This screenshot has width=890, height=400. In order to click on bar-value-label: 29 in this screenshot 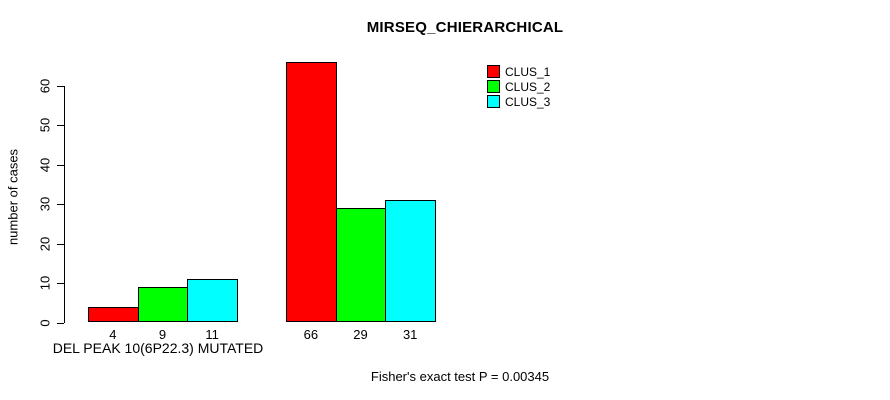, I will do `click(360, 334)`.